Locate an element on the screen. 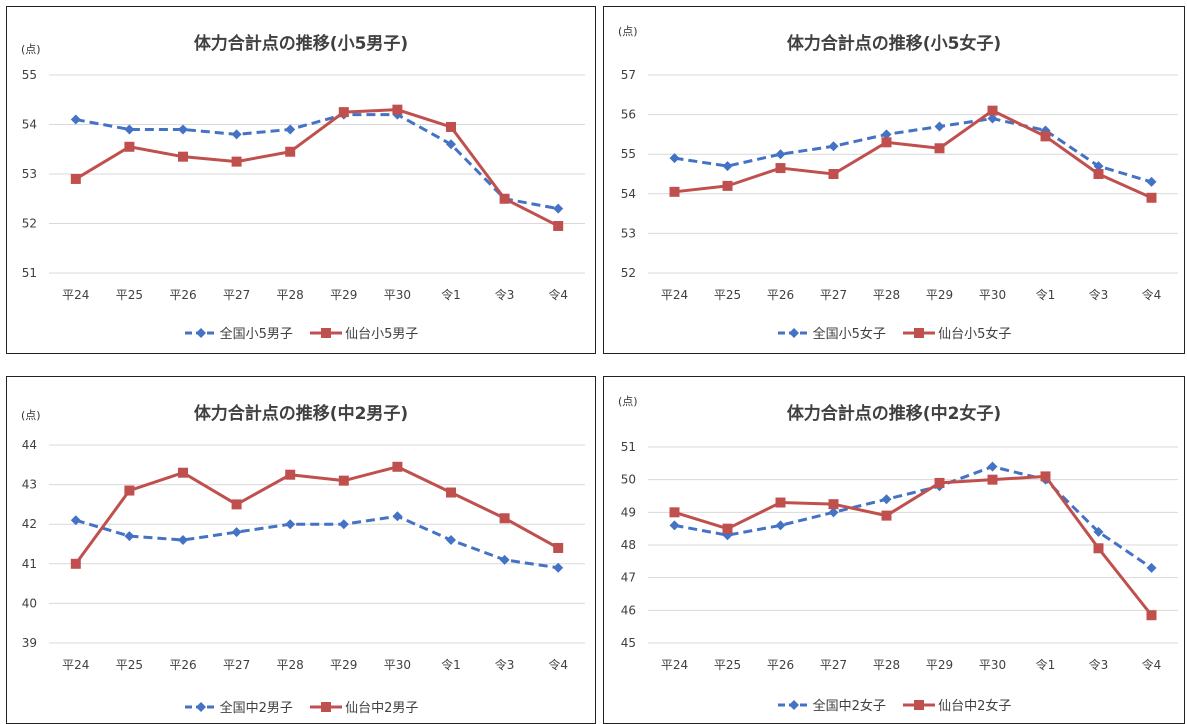 This screenshot has height=724, width=1187. legend-label: 仙台中2男子 is located at coordinates (382, 708).